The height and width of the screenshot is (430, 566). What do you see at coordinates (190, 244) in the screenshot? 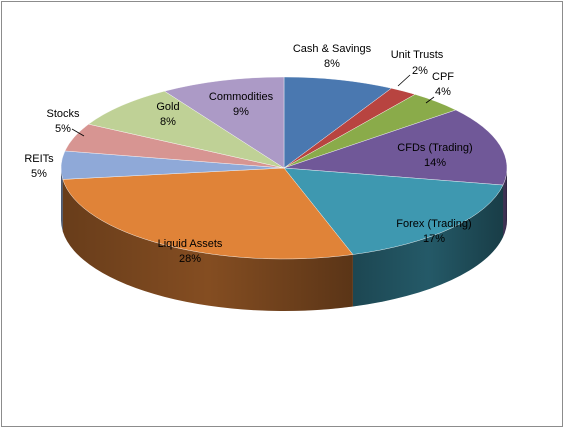
I see `label-liquid-assets: Liquid Assets` at bounding box center [190, 244].